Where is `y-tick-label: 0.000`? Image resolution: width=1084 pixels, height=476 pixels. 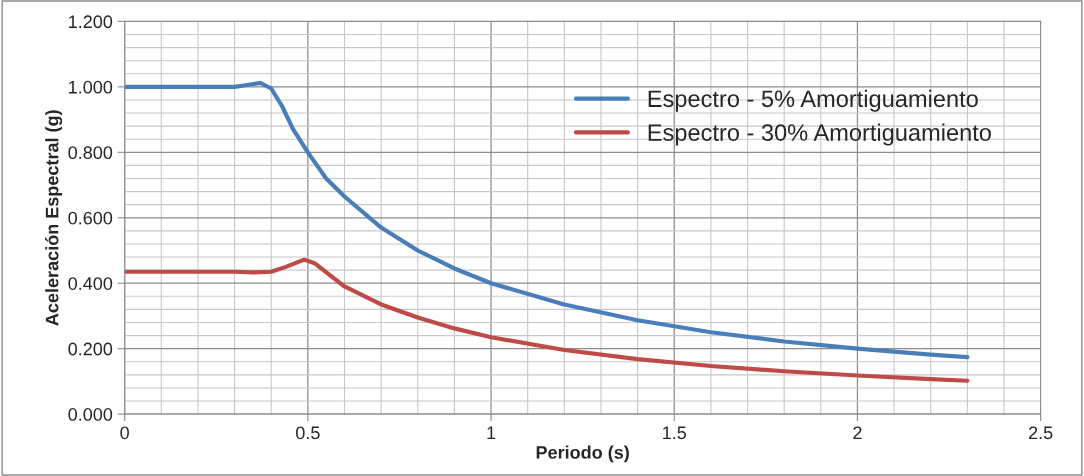
y-tick-label: 0.000 is located at coordinates (90, 414).